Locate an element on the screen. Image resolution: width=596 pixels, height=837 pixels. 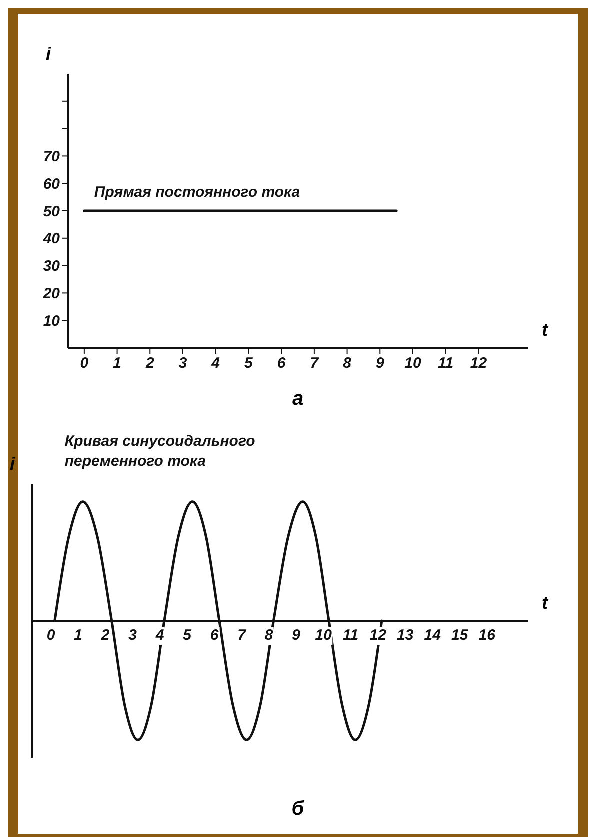
text: а is located at coordinates (298, 399).